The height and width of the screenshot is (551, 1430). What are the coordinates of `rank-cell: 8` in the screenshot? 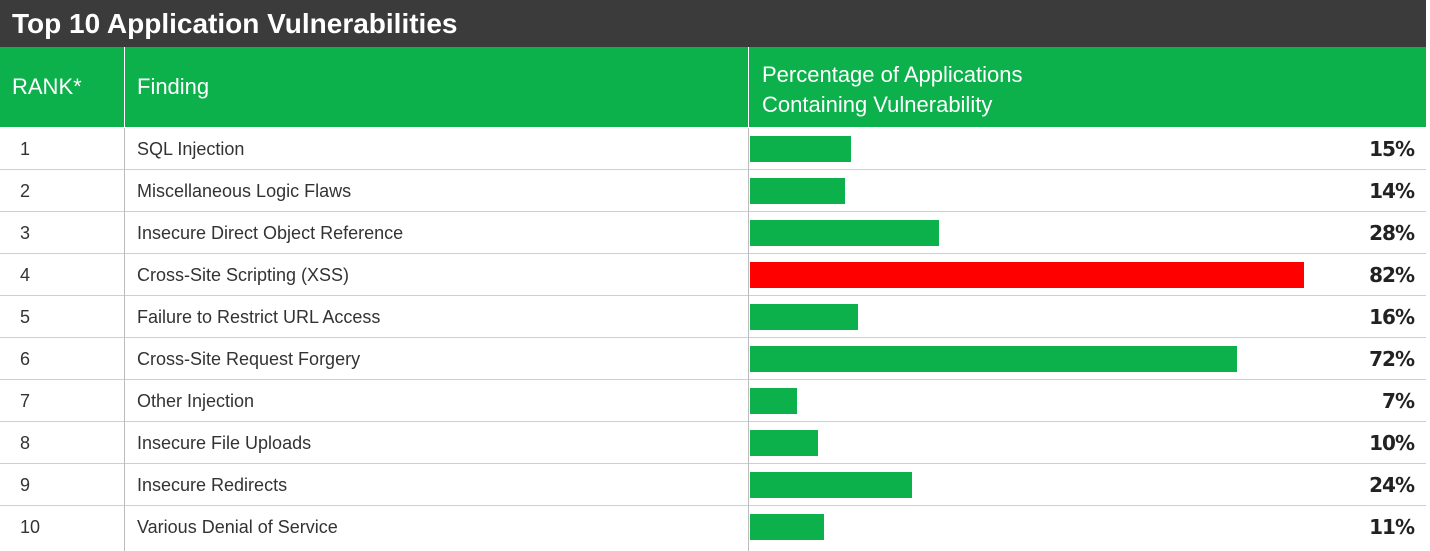 It's located at (25, 443).